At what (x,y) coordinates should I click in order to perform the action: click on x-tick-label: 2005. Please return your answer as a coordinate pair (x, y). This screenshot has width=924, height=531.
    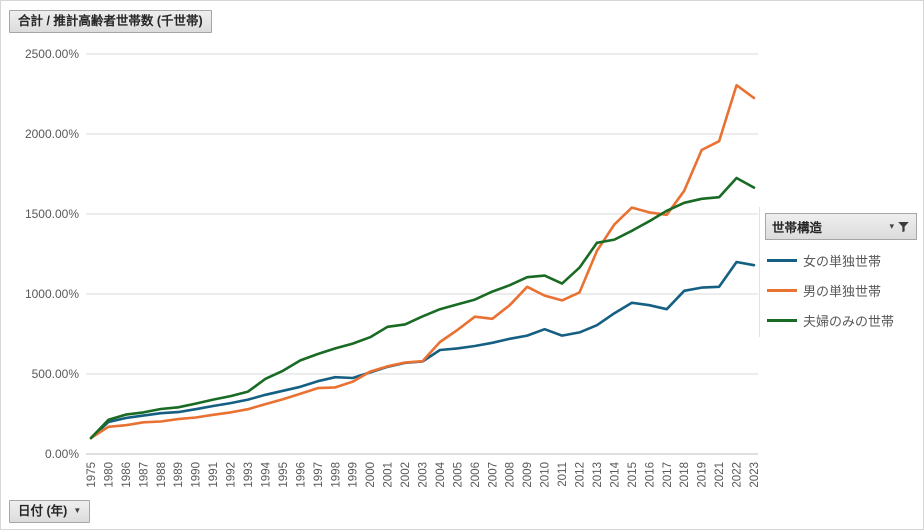
    Looking at the image, I should click on (458, 475).